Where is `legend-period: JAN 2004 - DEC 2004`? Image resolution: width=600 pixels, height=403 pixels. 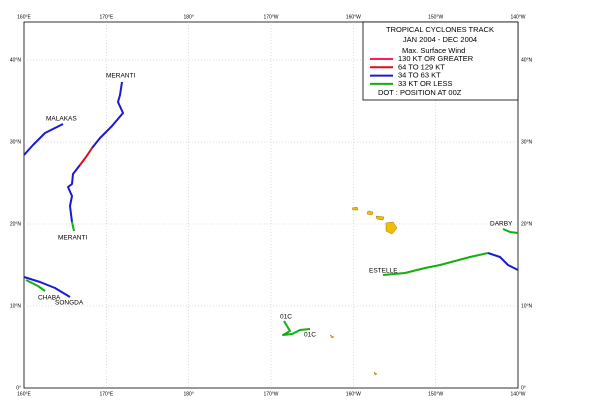
legend-period: JAN 2004 - DEC 2004 is located at coordinates (440, 39).